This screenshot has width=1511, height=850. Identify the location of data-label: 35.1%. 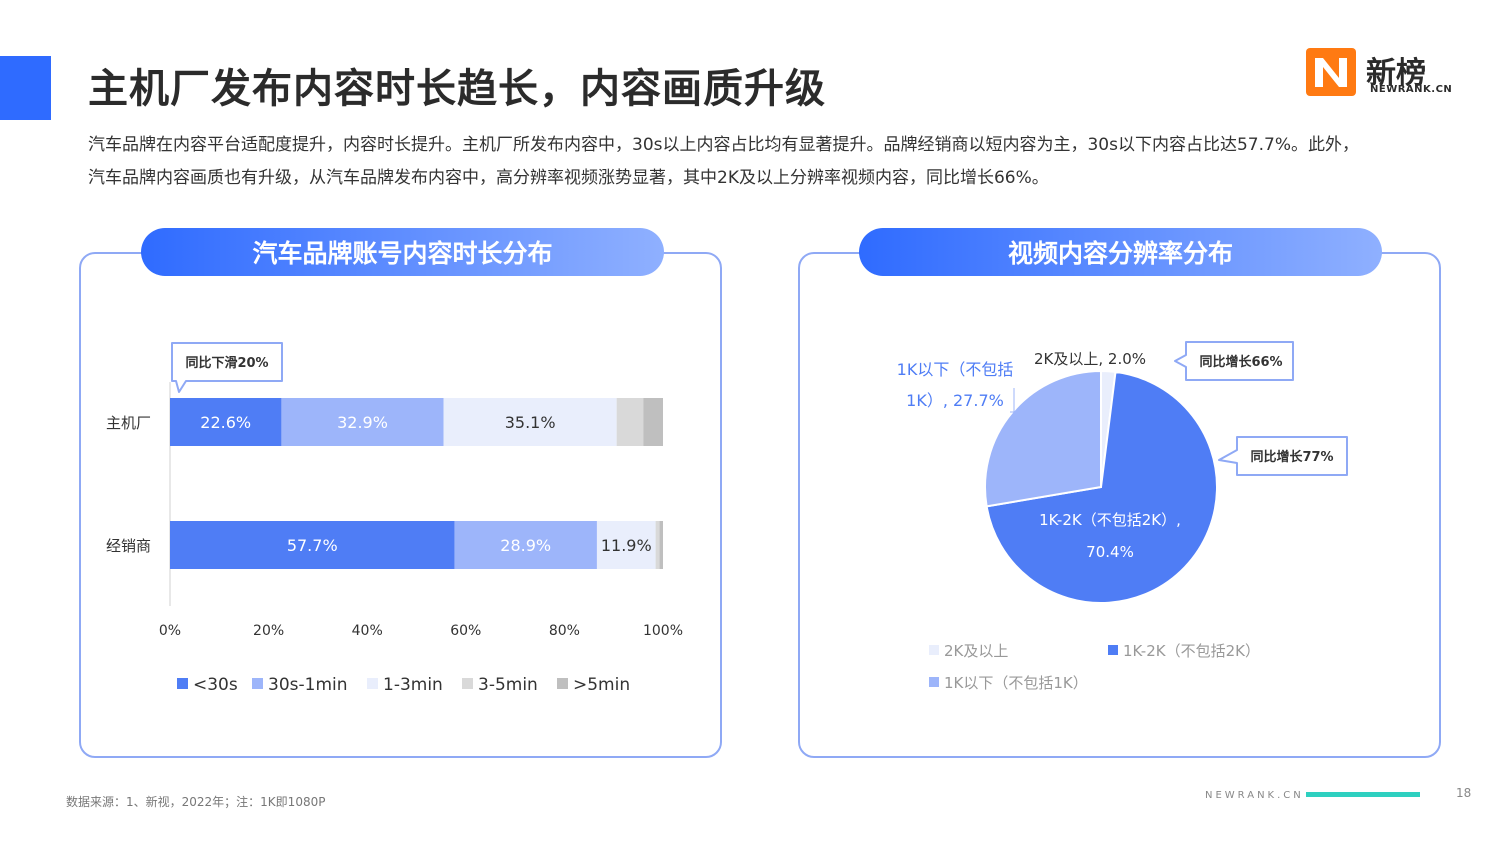
(530, 422).